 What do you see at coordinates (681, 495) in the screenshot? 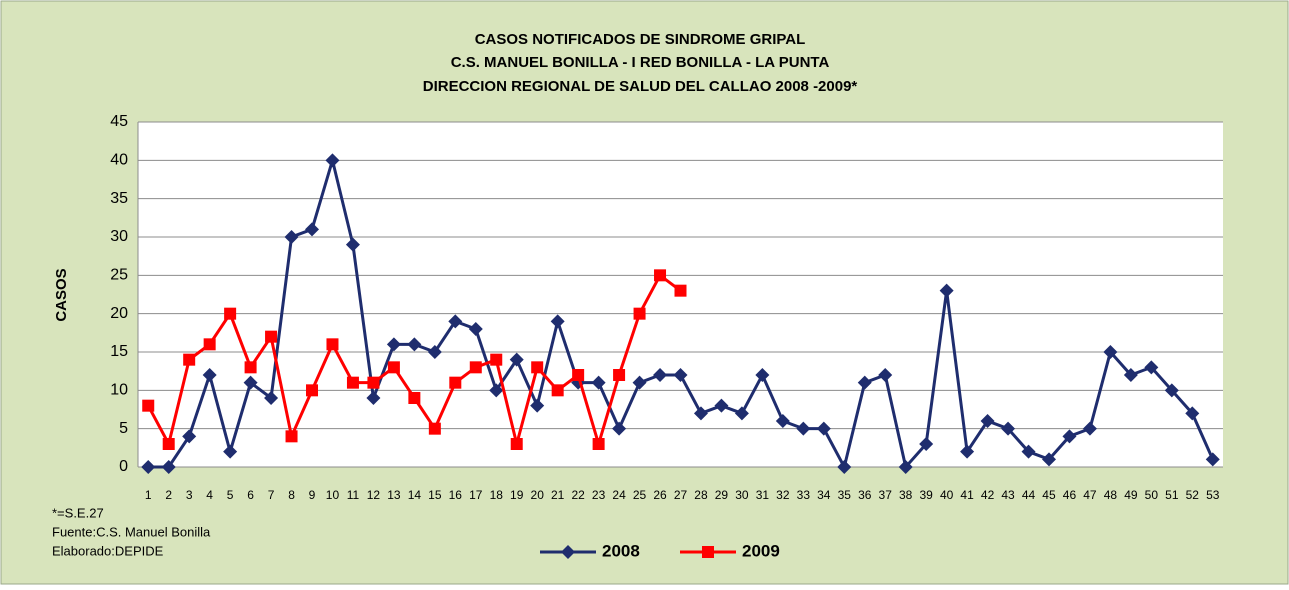
I see `x-tick-label: 27` at bounding box center [681, 495].